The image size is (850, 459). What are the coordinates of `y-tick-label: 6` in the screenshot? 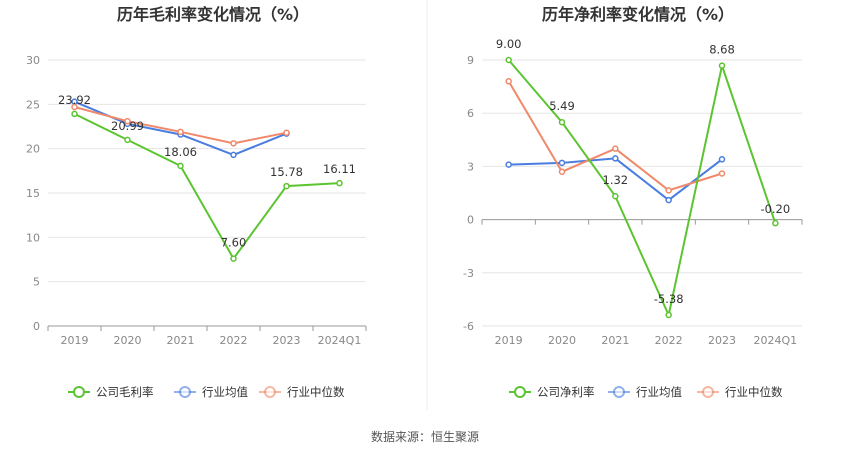 It's located at (470, 113).